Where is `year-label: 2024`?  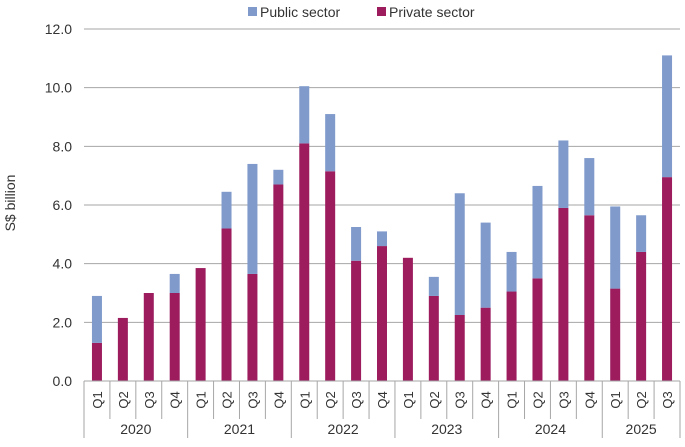
year-label: 2024 is located at coordinates (550, 429).